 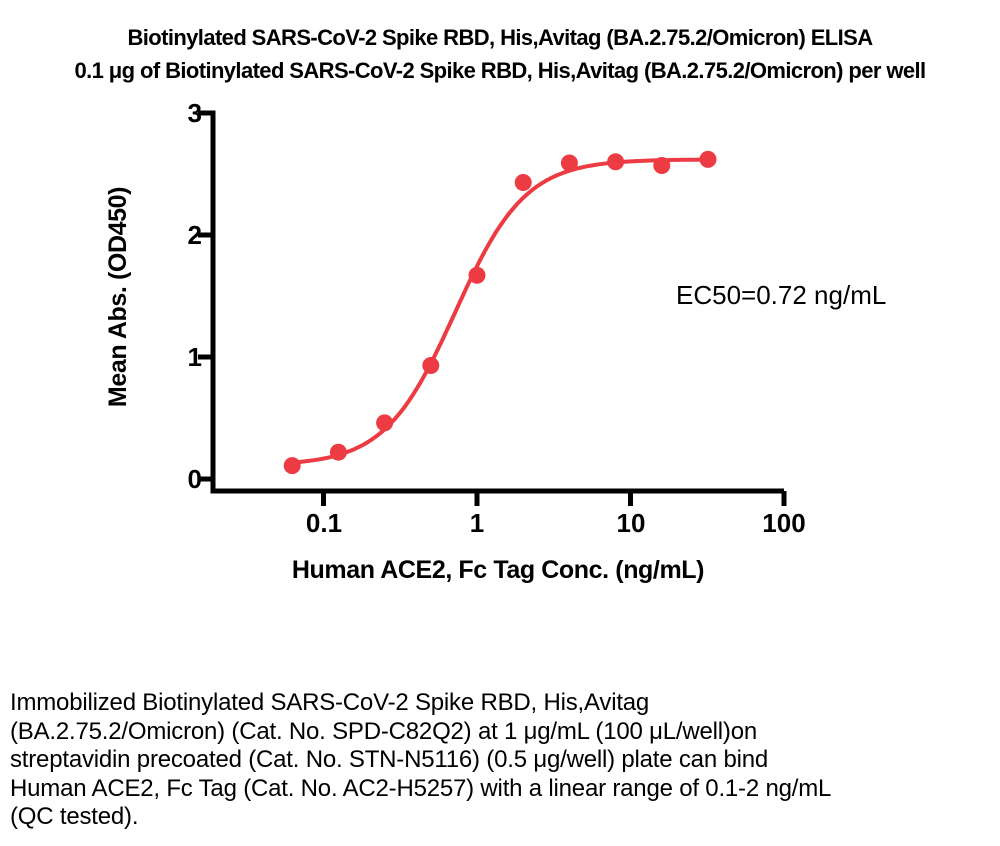 I want to click on ec50-annotation: EC50=0.72 ng/mL, so click(x=781, y=295).